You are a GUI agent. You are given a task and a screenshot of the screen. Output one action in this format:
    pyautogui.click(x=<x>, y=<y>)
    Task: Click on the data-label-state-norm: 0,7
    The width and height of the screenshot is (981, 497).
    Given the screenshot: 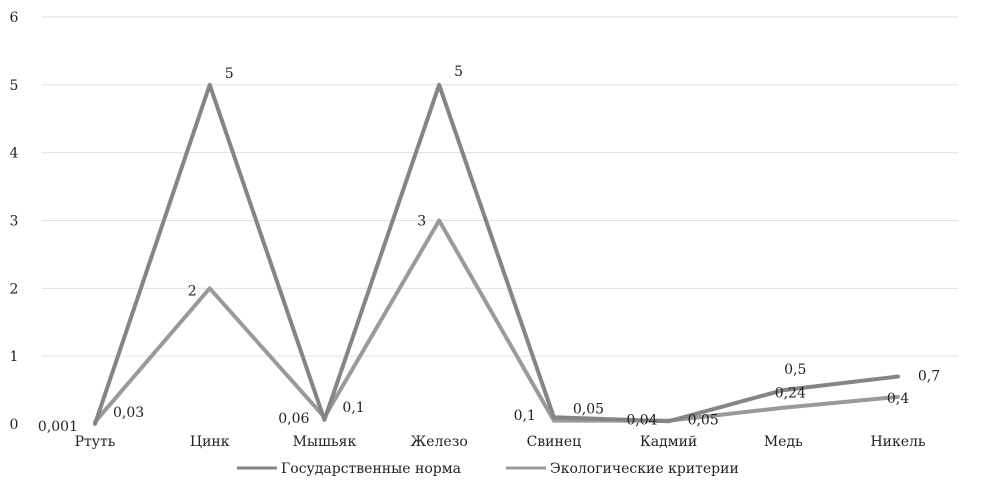 What is the action you would take?
    pyautogui.click(x=929, y=377)
    